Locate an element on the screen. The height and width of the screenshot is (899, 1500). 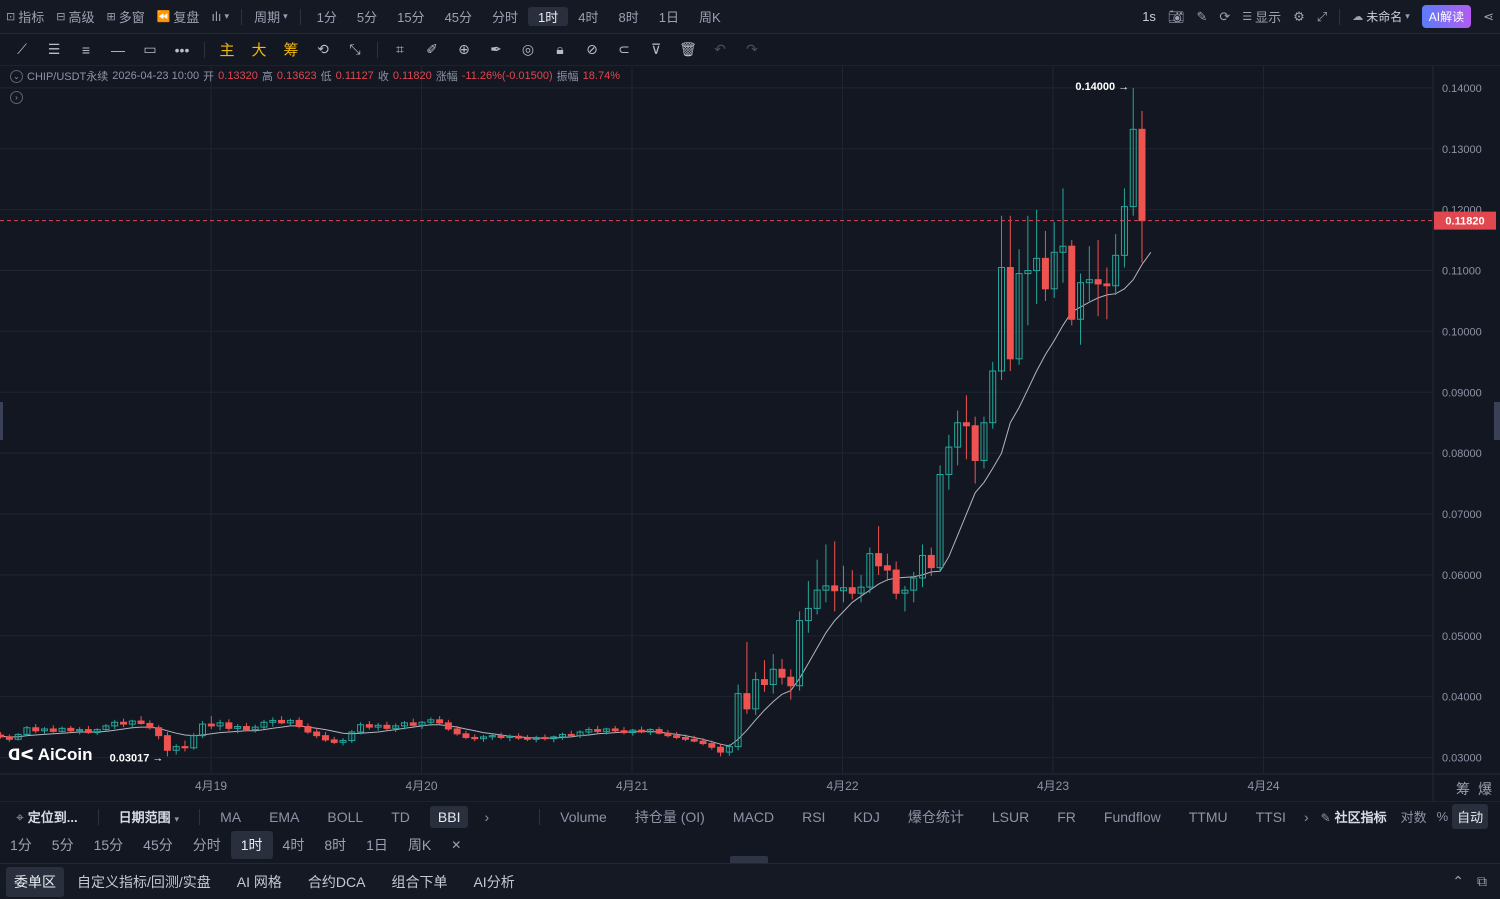
bottom-timeframe-tab-3: 45分 is located at coordinates (158, 845).